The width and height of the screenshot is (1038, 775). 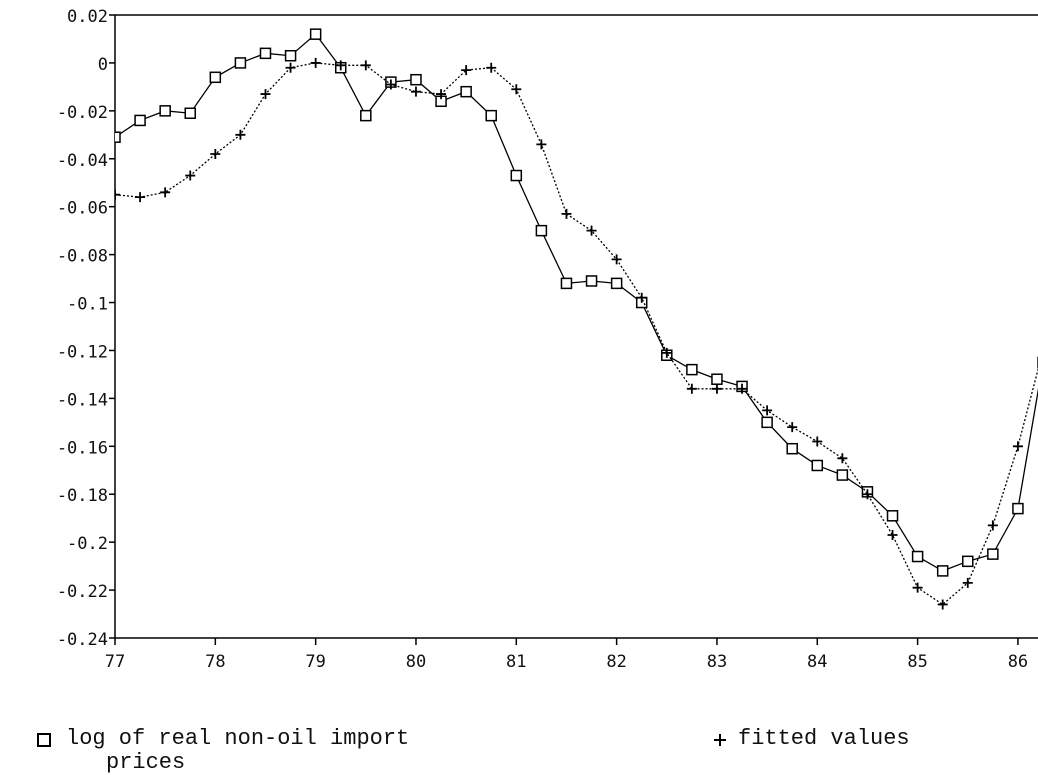 What do you see at coordinates (82, 592) in the screenshot?
I see `y-tick-label: -0.22` at bounding box center [82, 592].